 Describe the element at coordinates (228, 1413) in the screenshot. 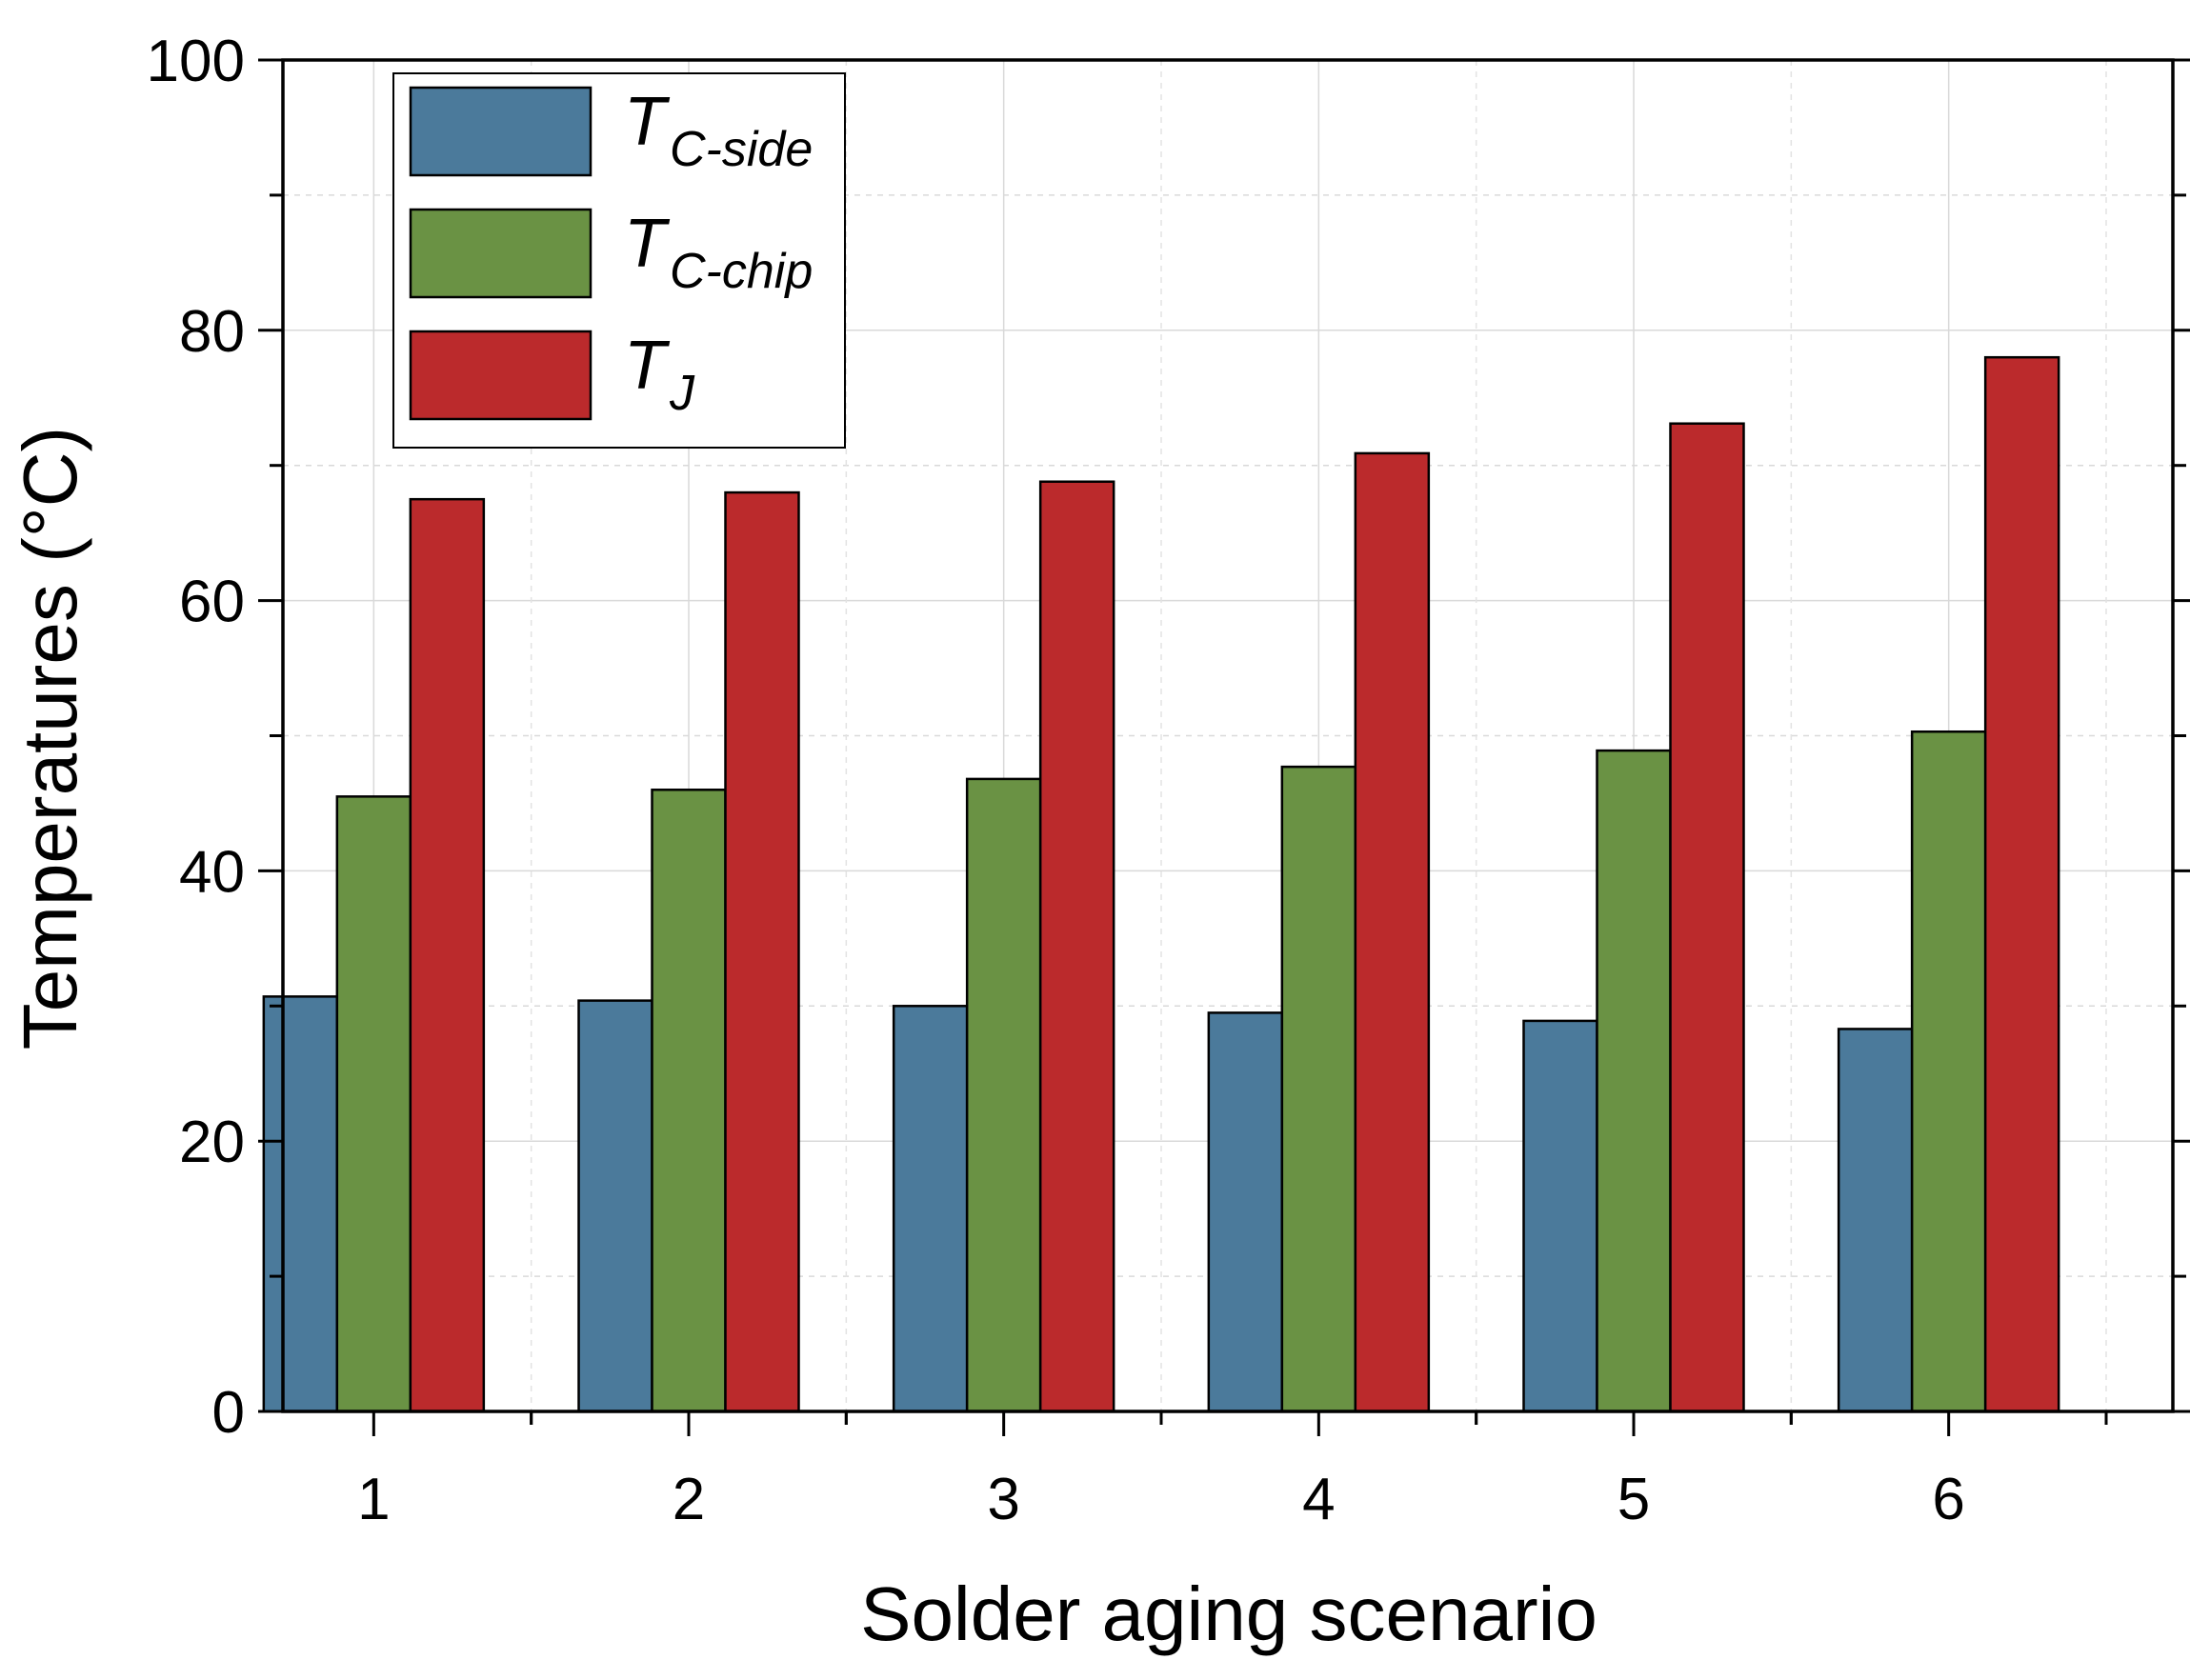

I see `y-tick-label: 0` at that location.